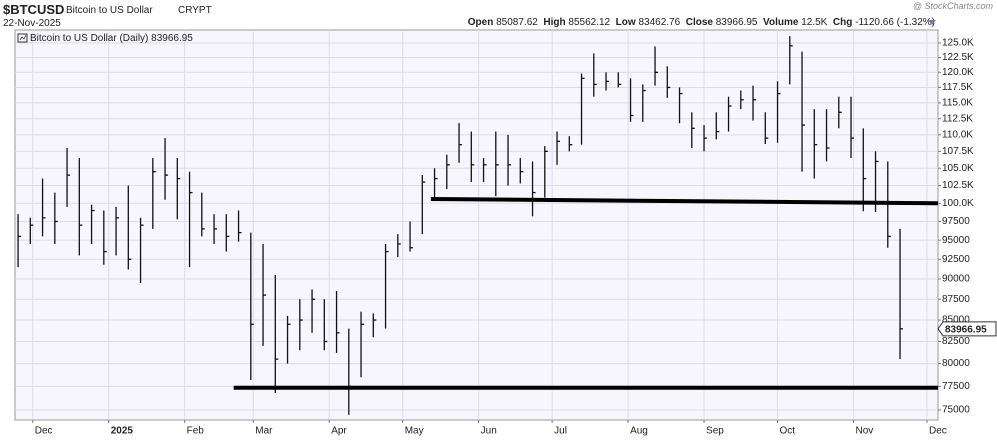 This screenshot has width=997, height=441. Describe the element at coordinates (517, 22) in the screenshot. I see `open: 85087.62` at that location.